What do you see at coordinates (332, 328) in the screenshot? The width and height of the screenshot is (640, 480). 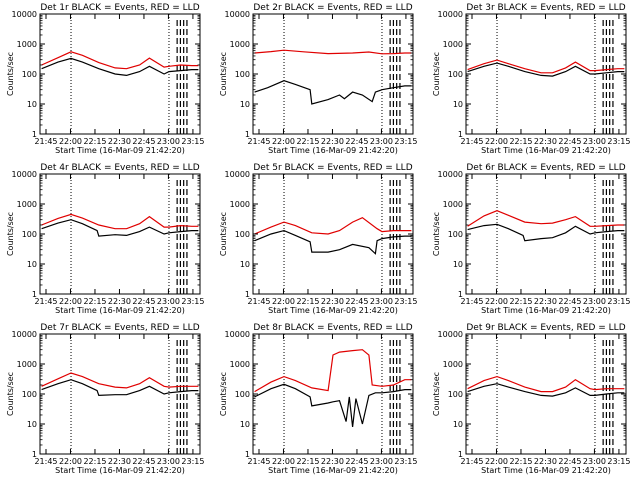 I see `panel-title: Det 8r BLACK = Events, RED = LLD` at bounding box center [332, 328].